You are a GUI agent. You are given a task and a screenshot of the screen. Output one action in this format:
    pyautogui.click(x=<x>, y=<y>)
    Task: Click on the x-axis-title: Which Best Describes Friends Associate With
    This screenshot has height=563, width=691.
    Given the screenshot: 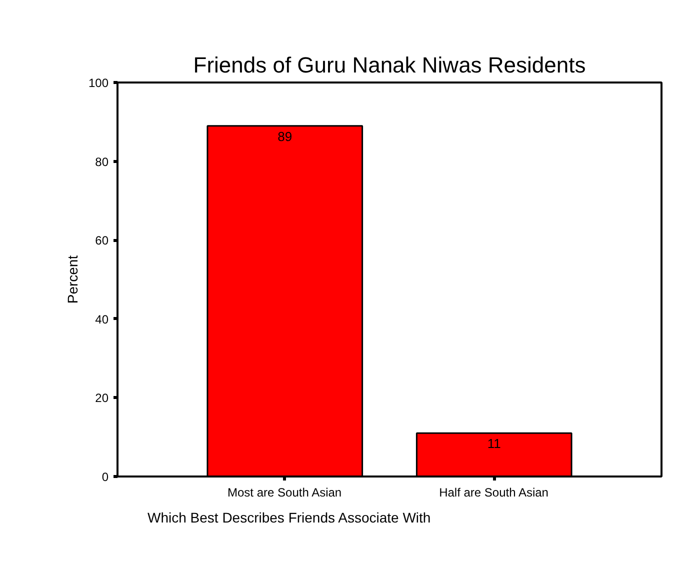 What is the action you would take?
    pyautogui.click(x=289, y=518)
    